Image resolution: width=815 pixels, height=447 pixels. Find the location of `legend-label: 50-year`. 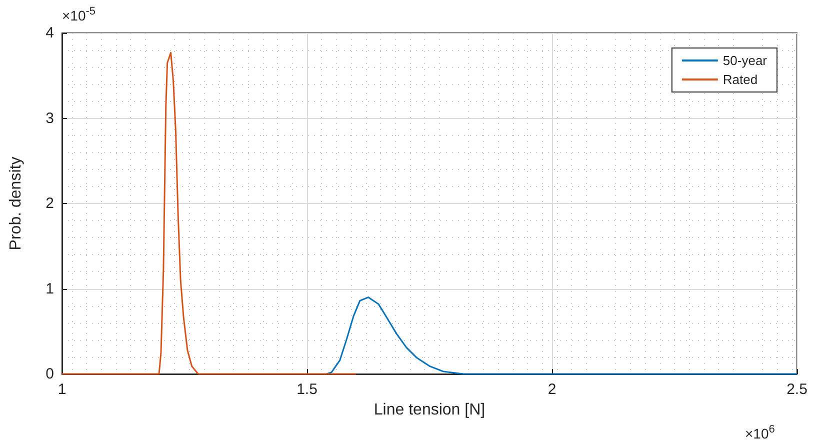

legend-label: 50-year is located at coordinates (745, 60).